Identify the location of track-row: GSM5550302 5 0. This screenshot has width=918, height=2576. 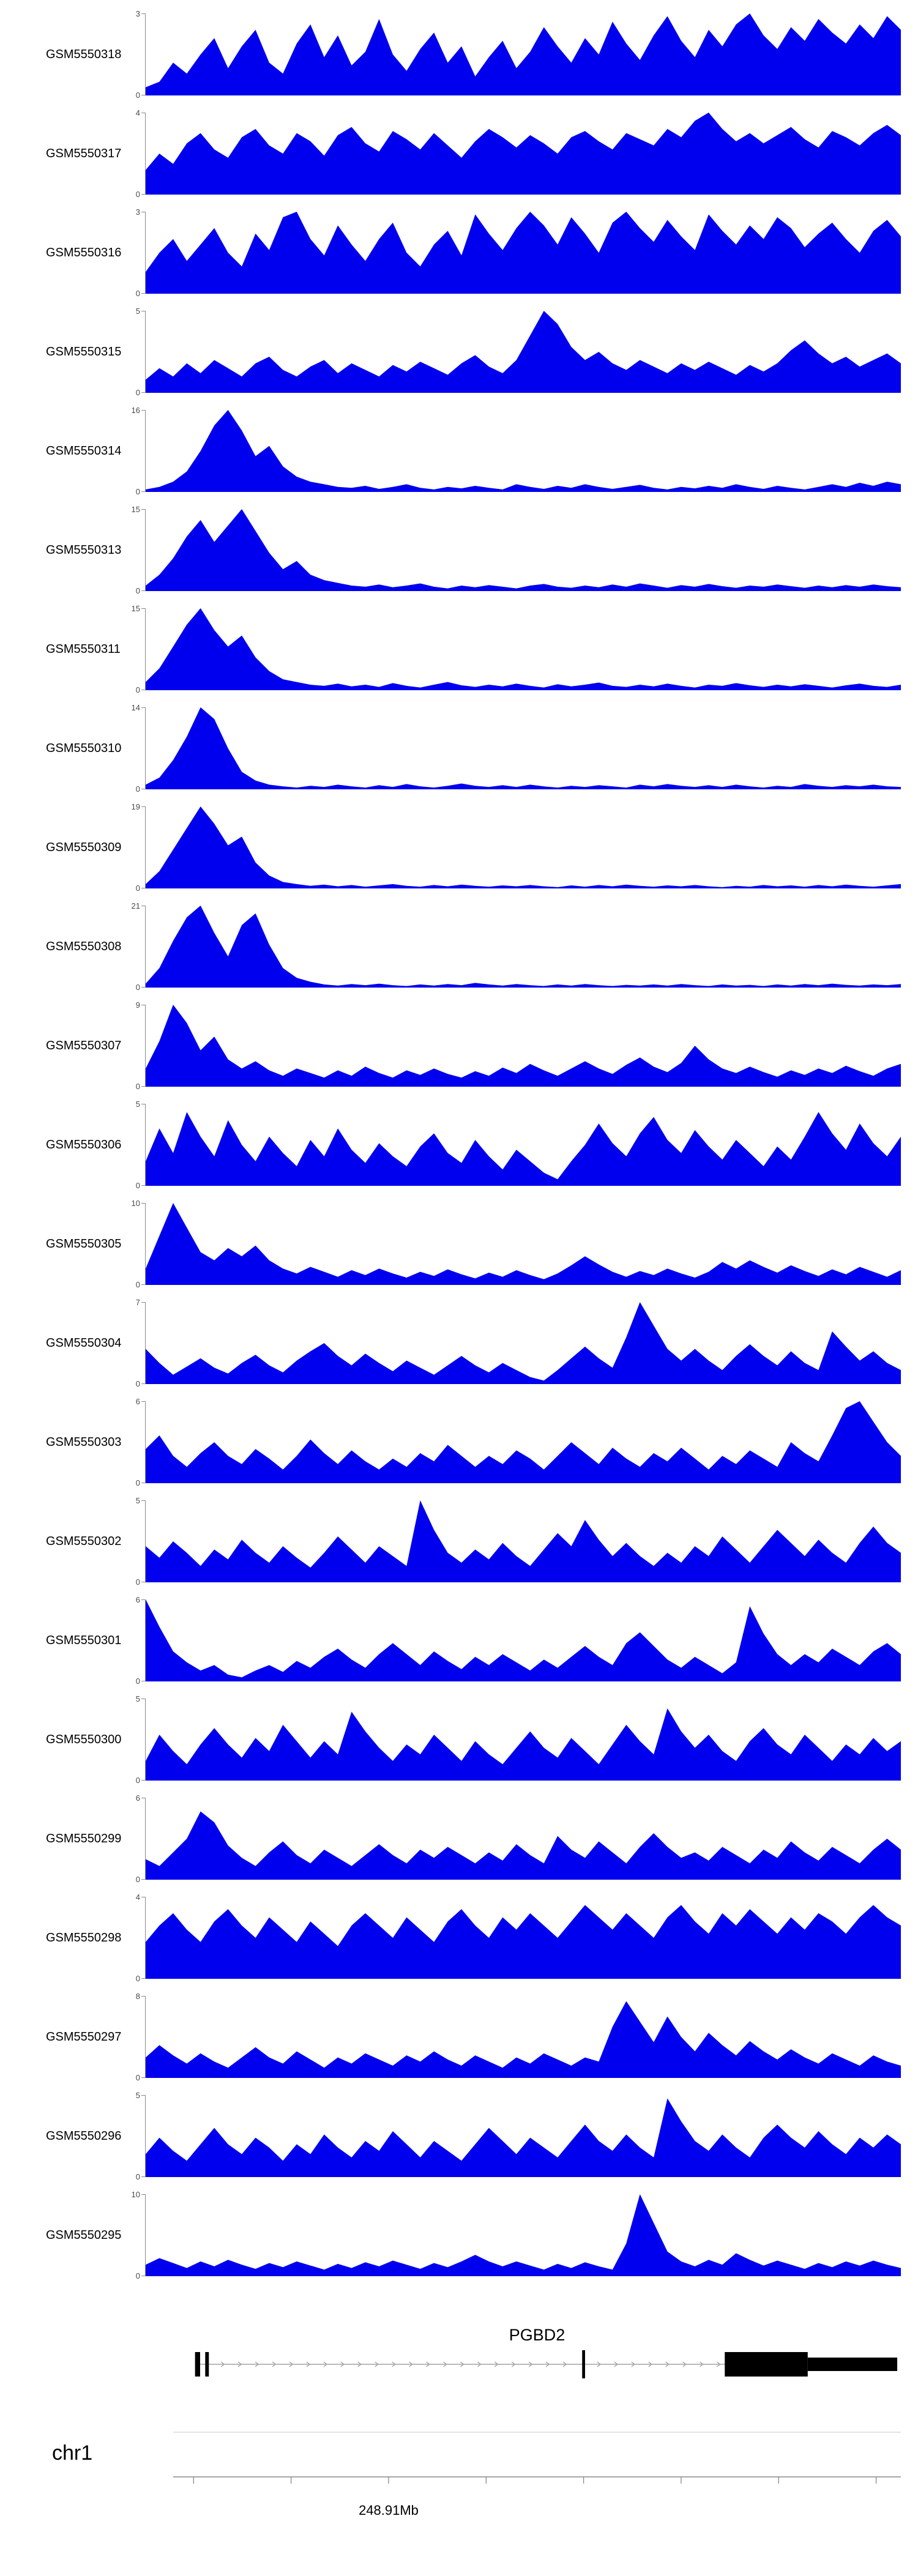
(459, 1542).